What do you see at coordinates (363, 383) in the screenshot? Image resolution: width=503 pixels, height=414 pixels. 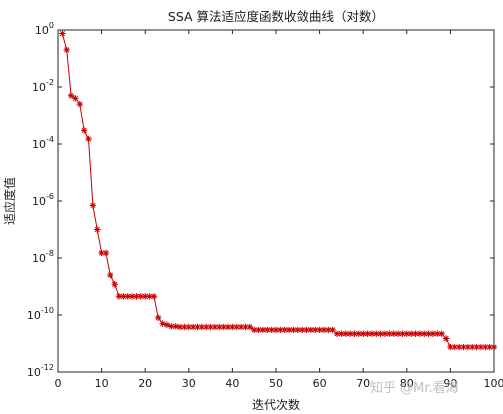 I see `x-tick-label: 70` at bounding box center [363, 383].